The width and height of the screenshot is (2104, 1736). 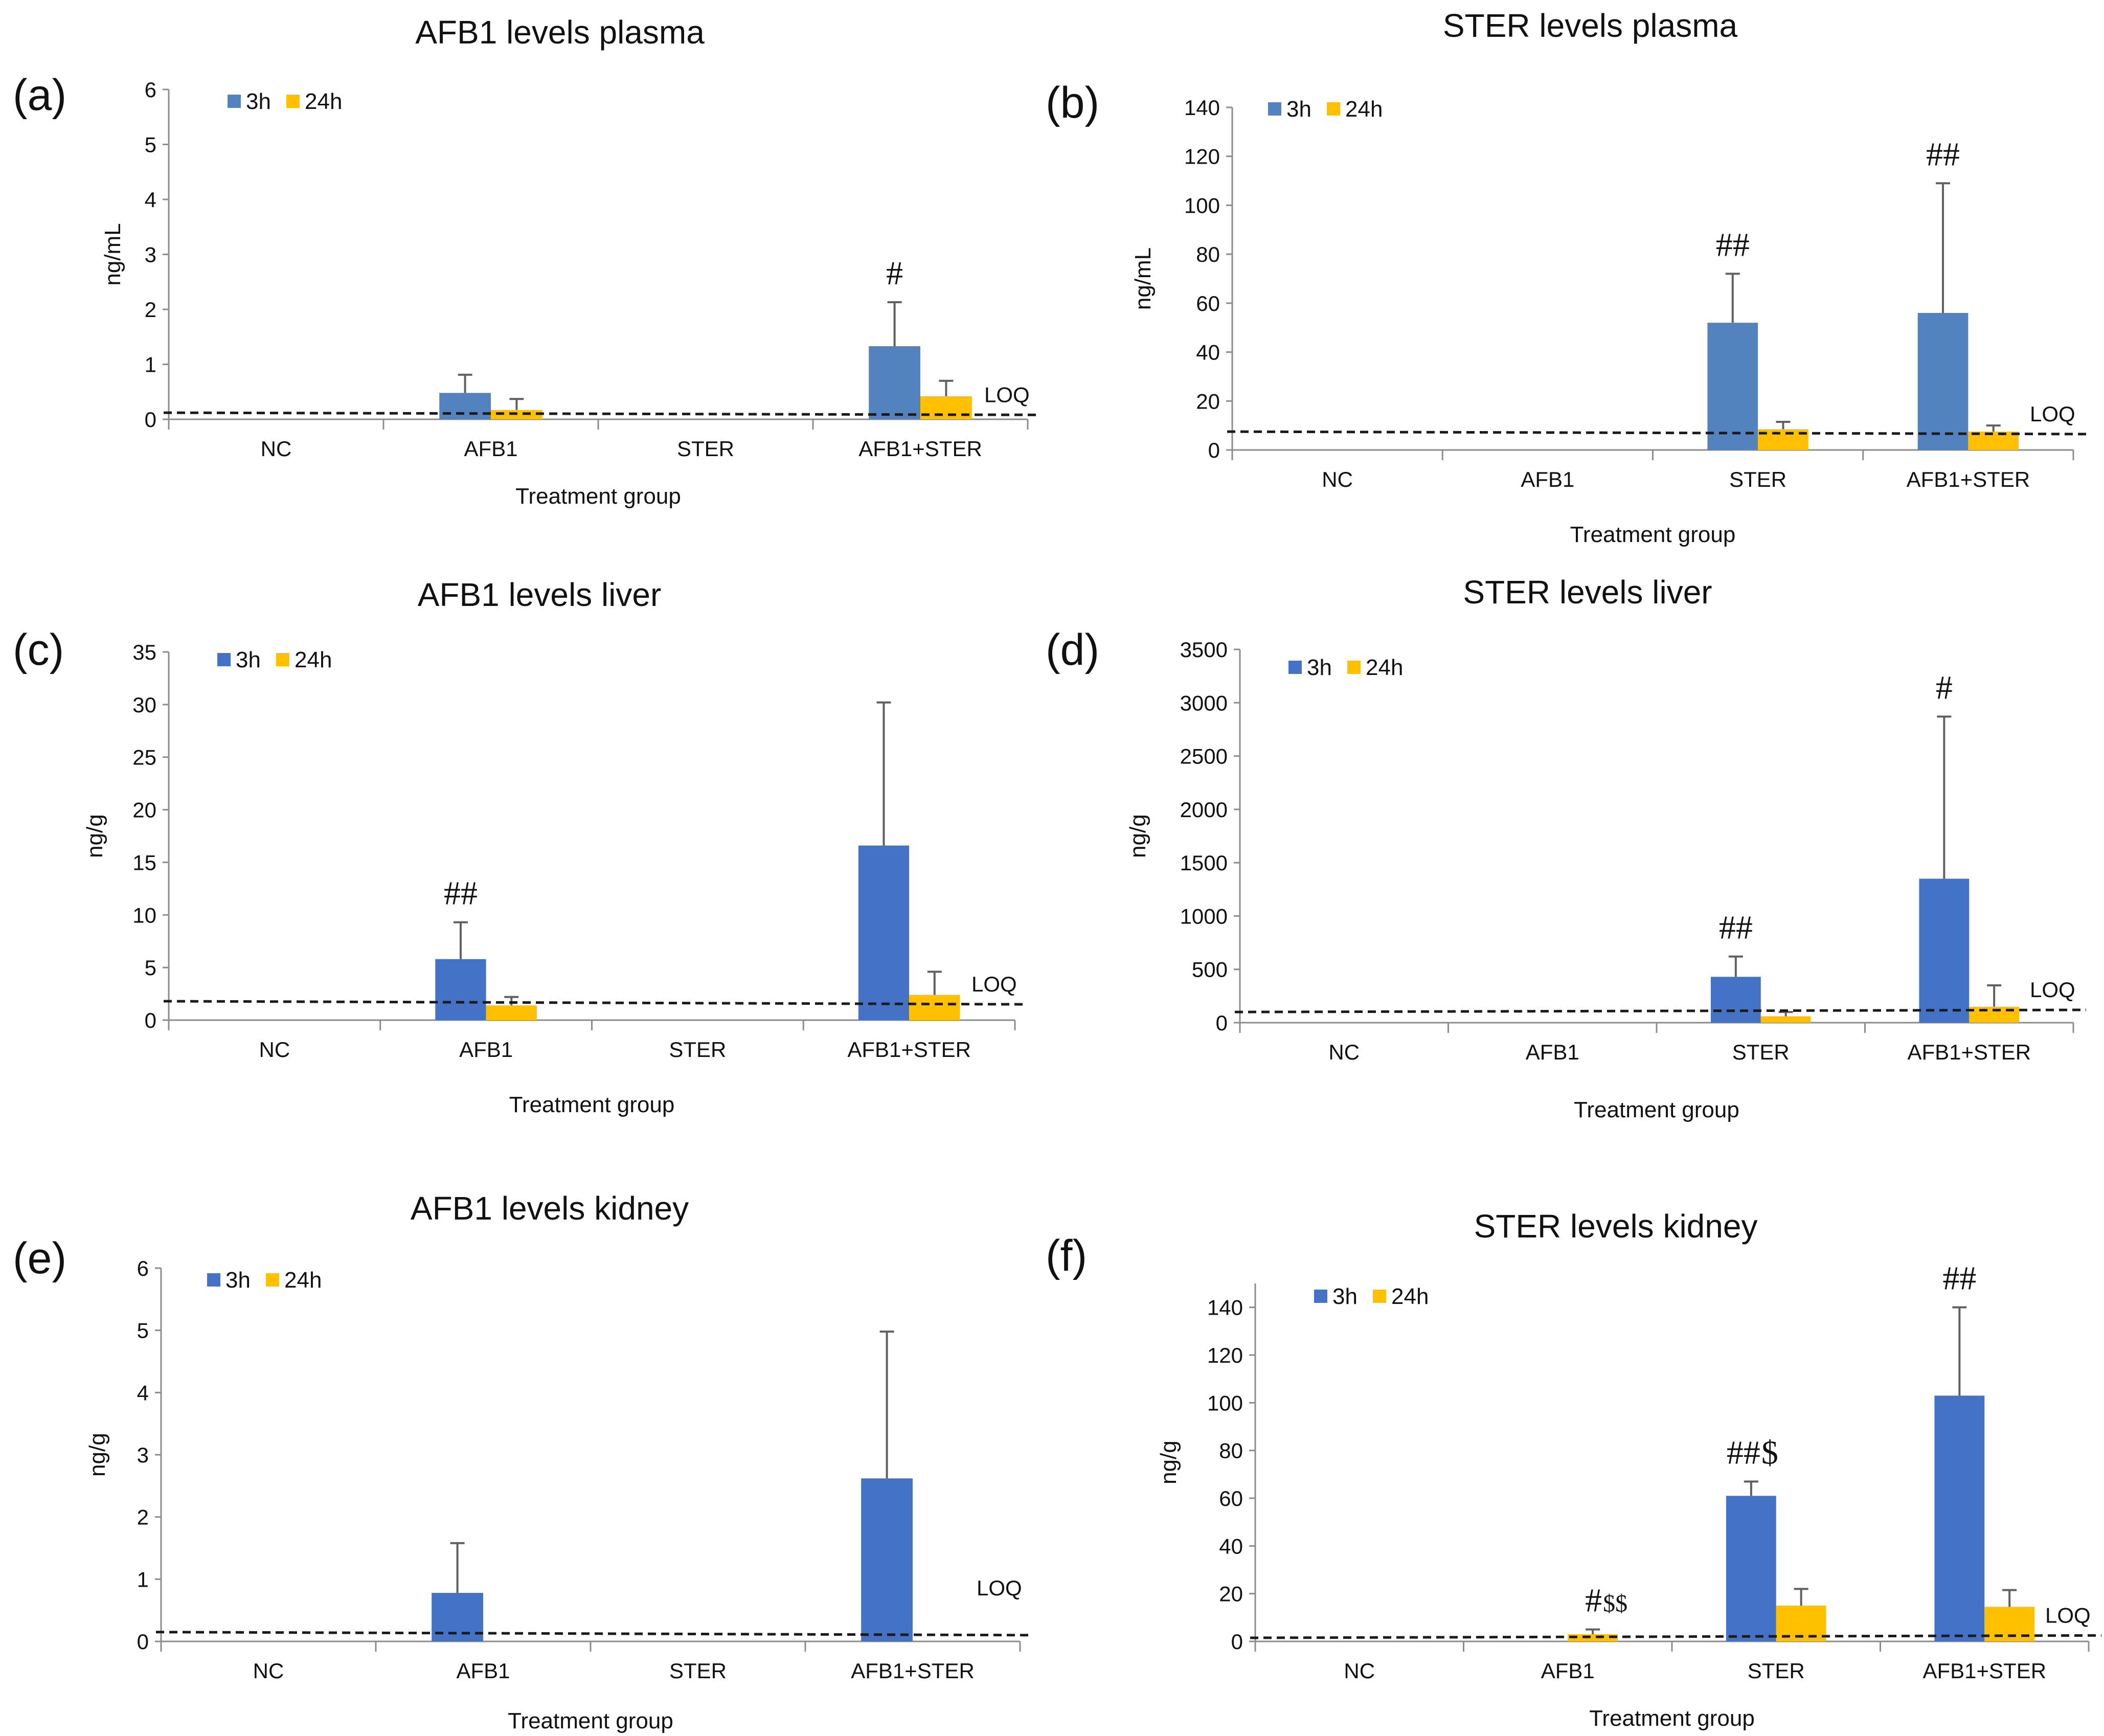 I want to click on panel-label: (b), so click(x=1072, y=102).